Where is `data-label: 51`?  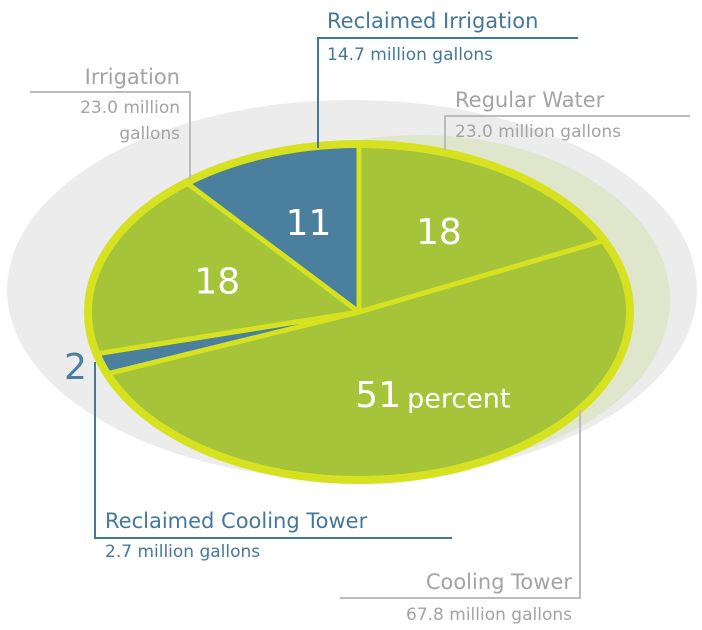 data-label: 51 is located at coordinates (378, 395).